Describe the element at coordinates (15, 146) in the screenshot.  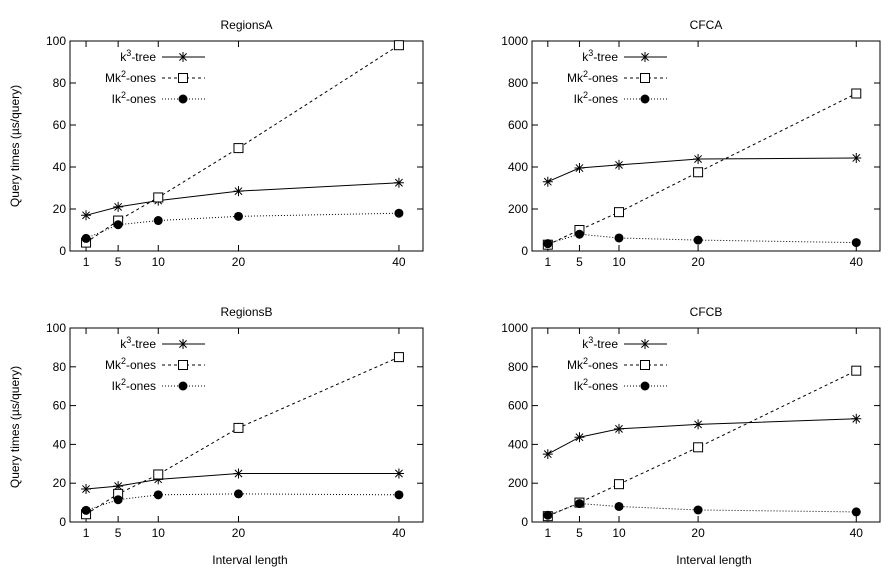
I see `y-axis-label-top: Query times (µs/query)` at that location.